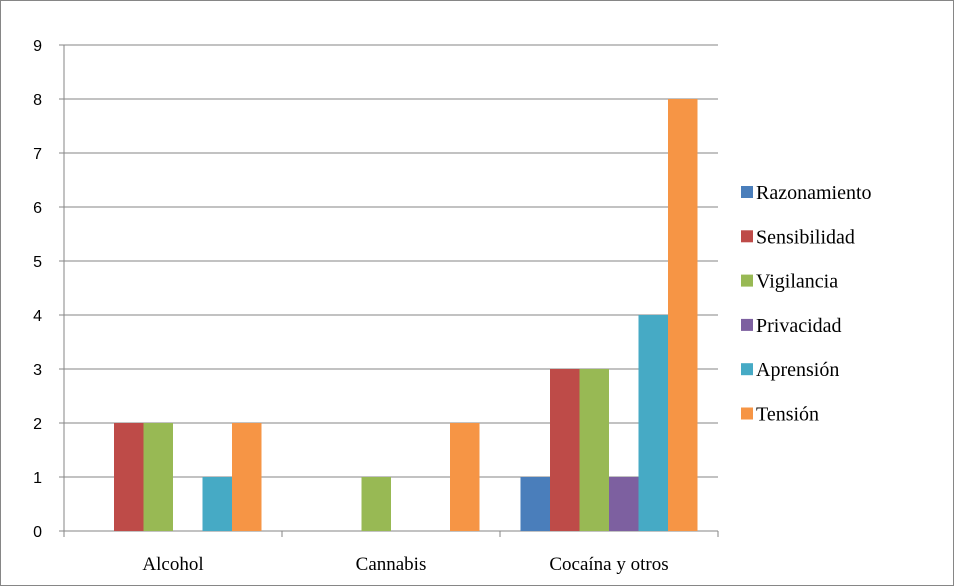 The width and height of the screenshot is (954, 586). Describe the element at coordinates (787, 415) in the screenshot. I see `legend-label: Tensión` at that location.